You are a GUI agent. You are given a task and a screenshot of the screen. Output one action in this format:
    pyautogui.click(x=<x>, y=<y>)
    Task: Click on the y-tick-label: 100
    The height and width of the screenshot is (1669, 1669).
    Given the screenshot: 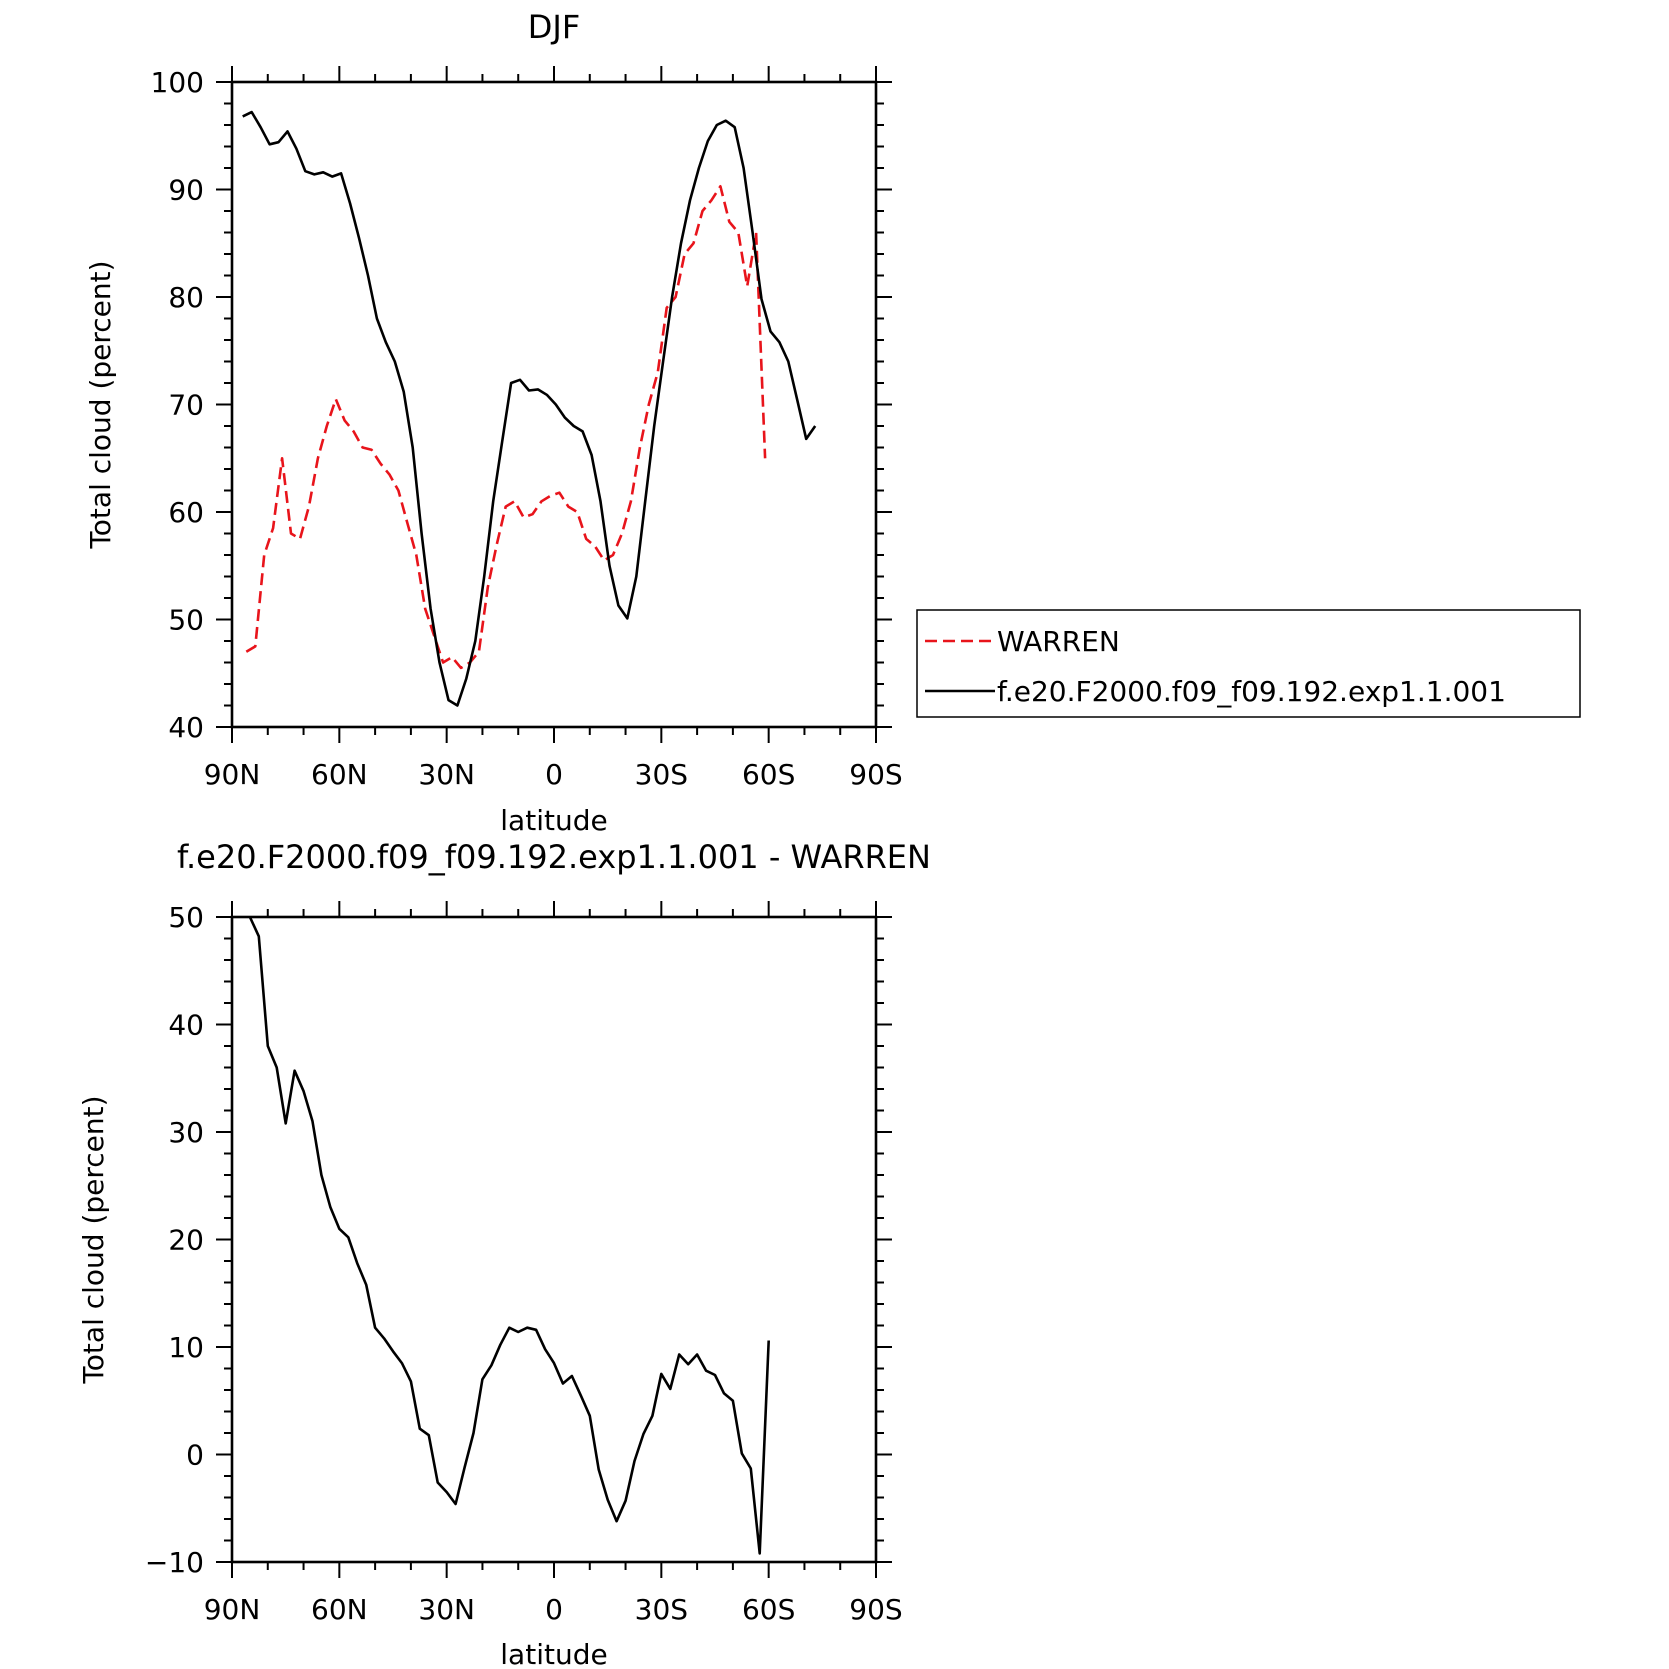 What is the action you would take?
    pyautogui.click(x=177, y=82)
    